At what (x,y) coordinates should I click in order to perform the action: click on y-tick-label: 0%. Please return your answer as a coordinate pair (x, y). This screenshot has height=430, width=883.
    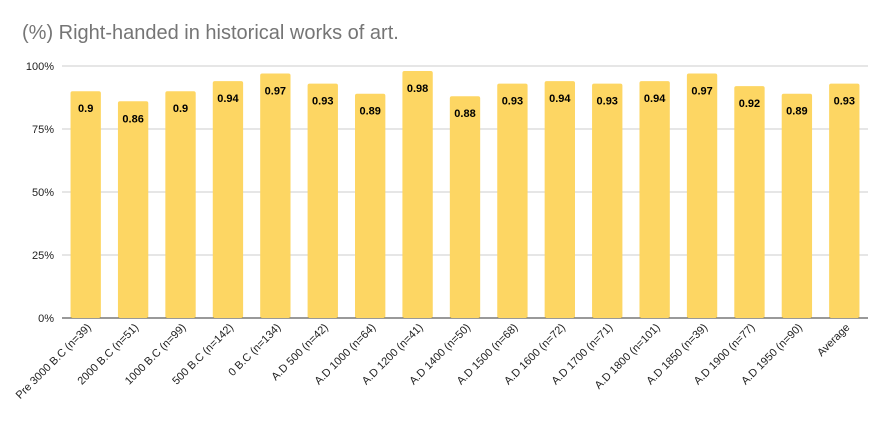
    Looking at the image, I should click on (46, 319).